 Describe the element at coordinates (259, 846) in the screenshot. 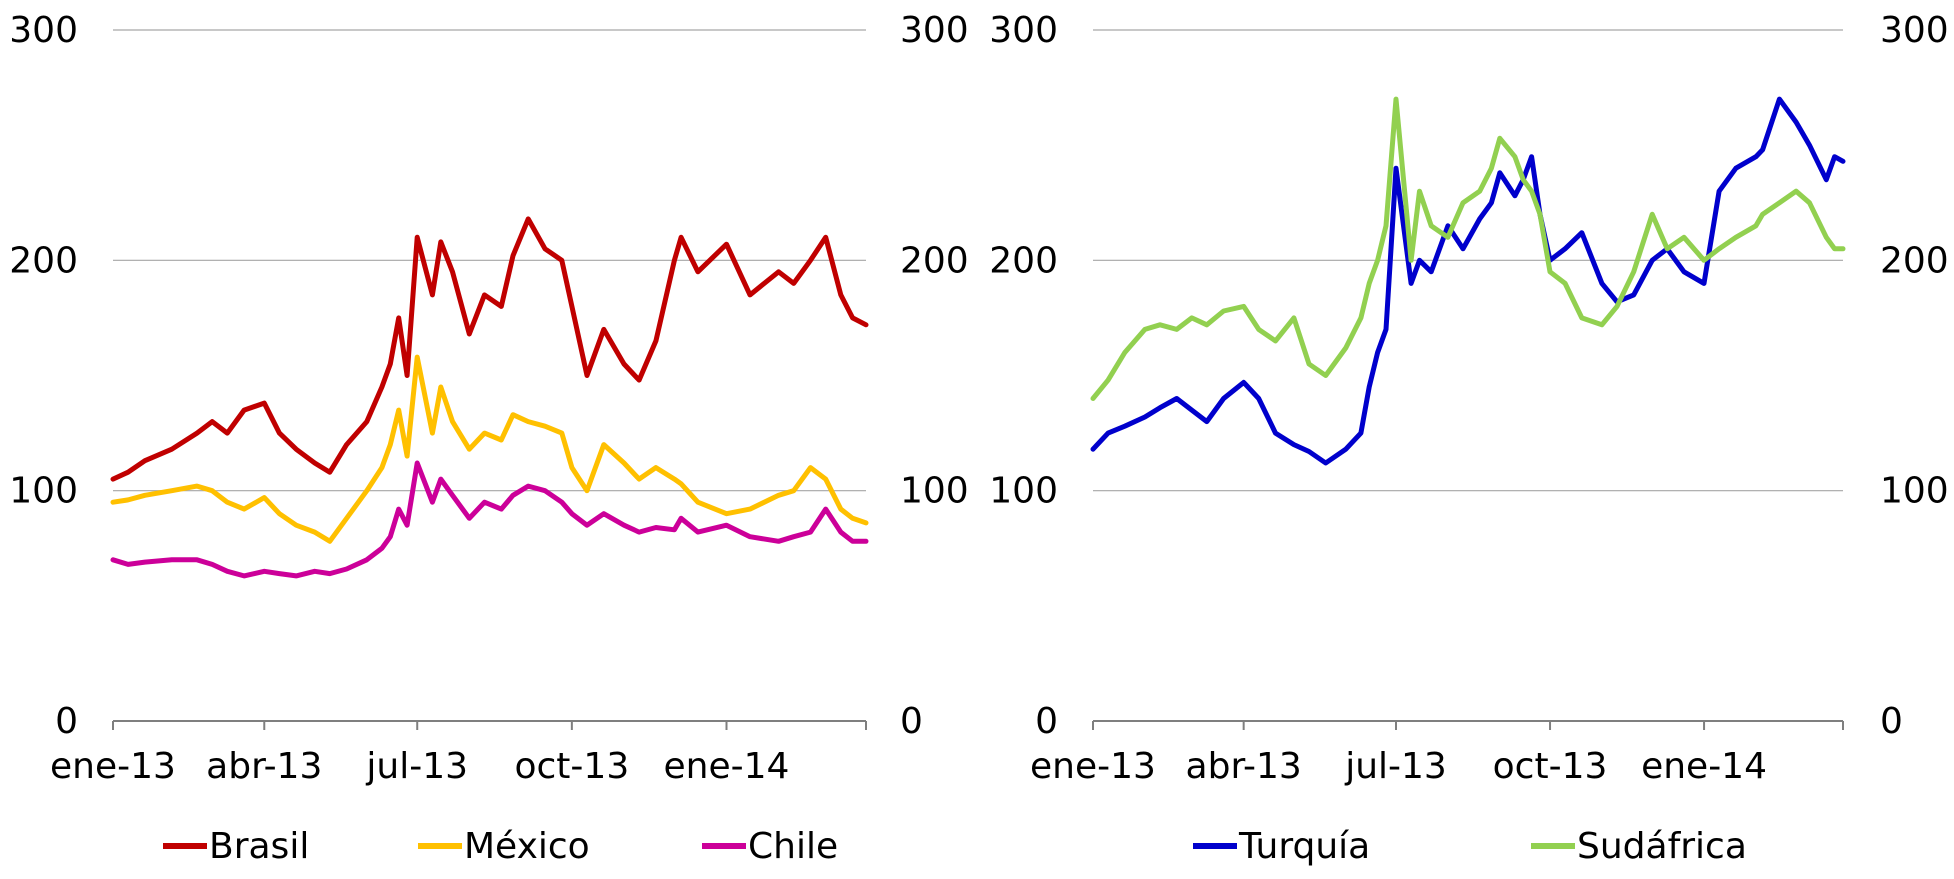

I see `legend-label: Brasil` at that location.